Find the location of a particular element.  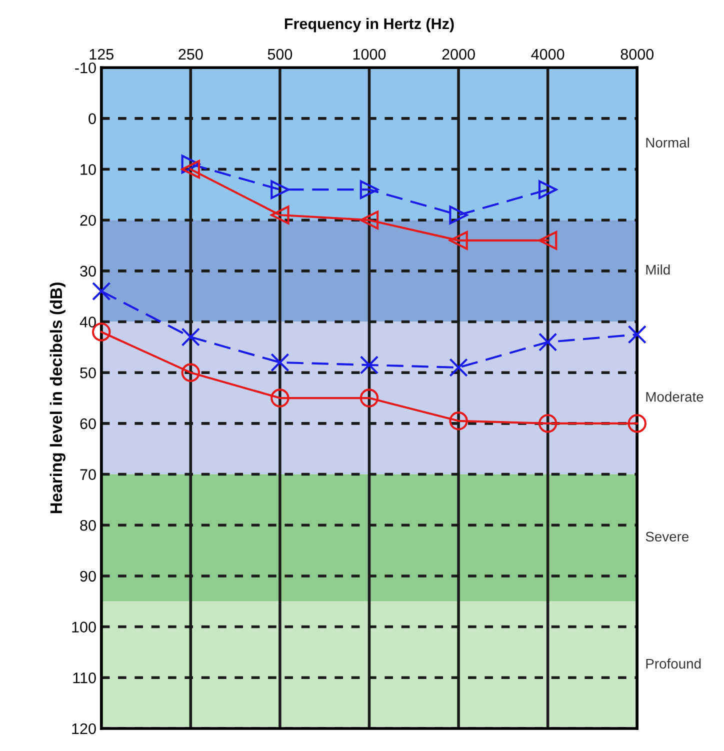

y-tick-label: 10 is located at coordinates (88, 169).